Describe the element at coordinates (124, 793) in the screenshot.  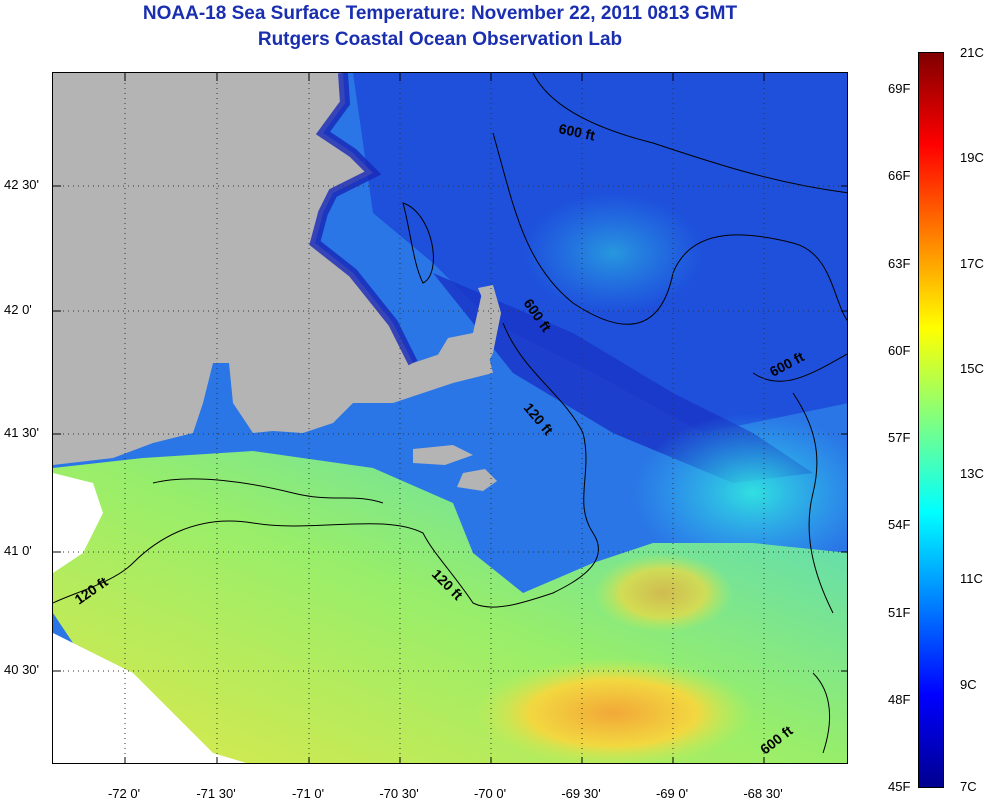
I see `lon-label: -72 0'` at that location.